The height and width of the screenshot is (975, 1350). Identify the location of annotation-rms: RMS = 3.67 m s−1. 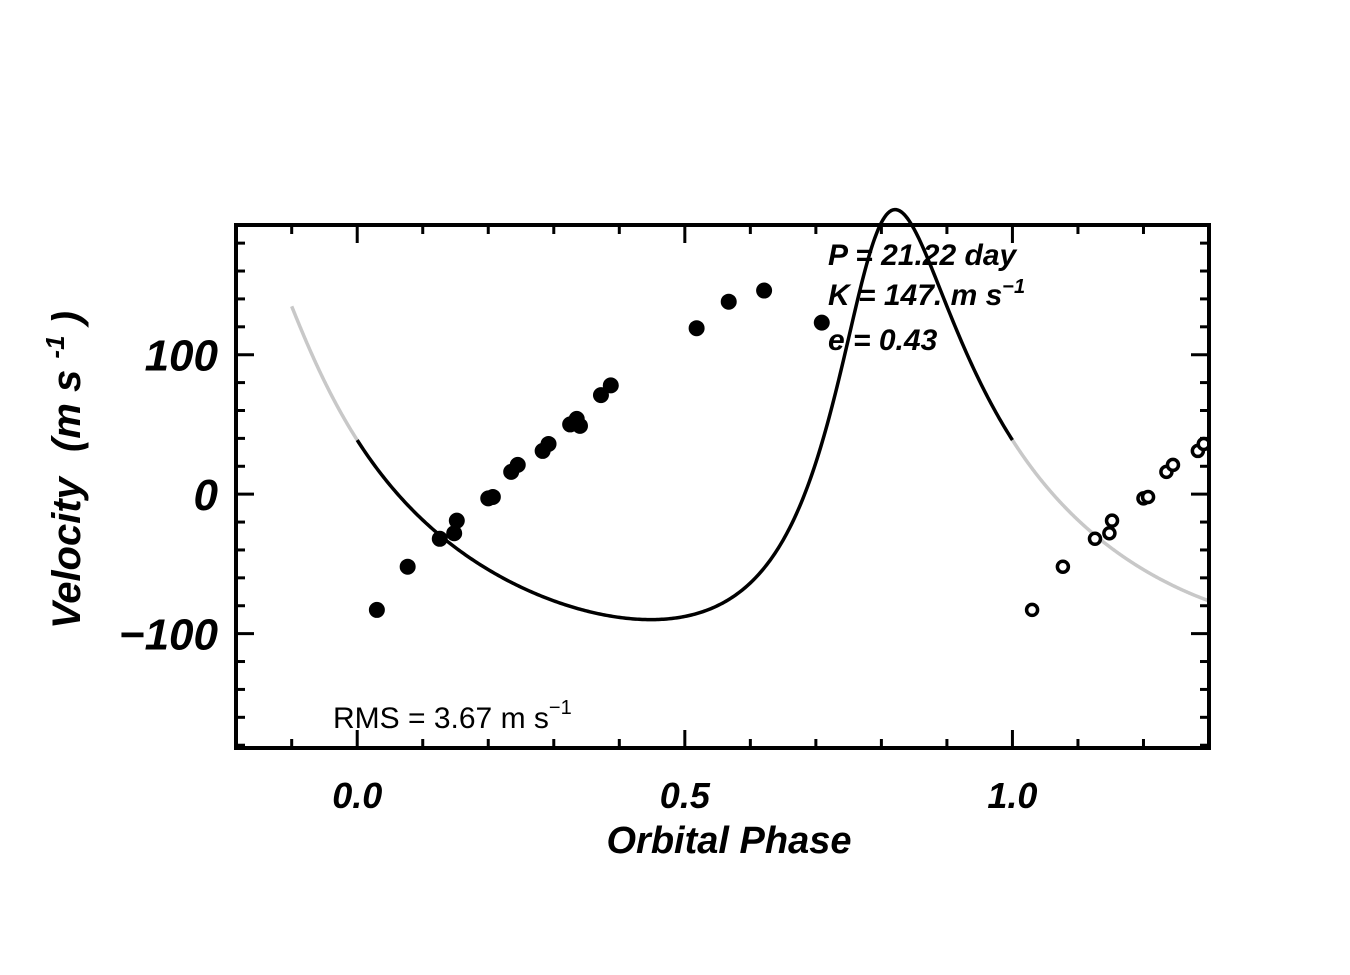
(452, 716).